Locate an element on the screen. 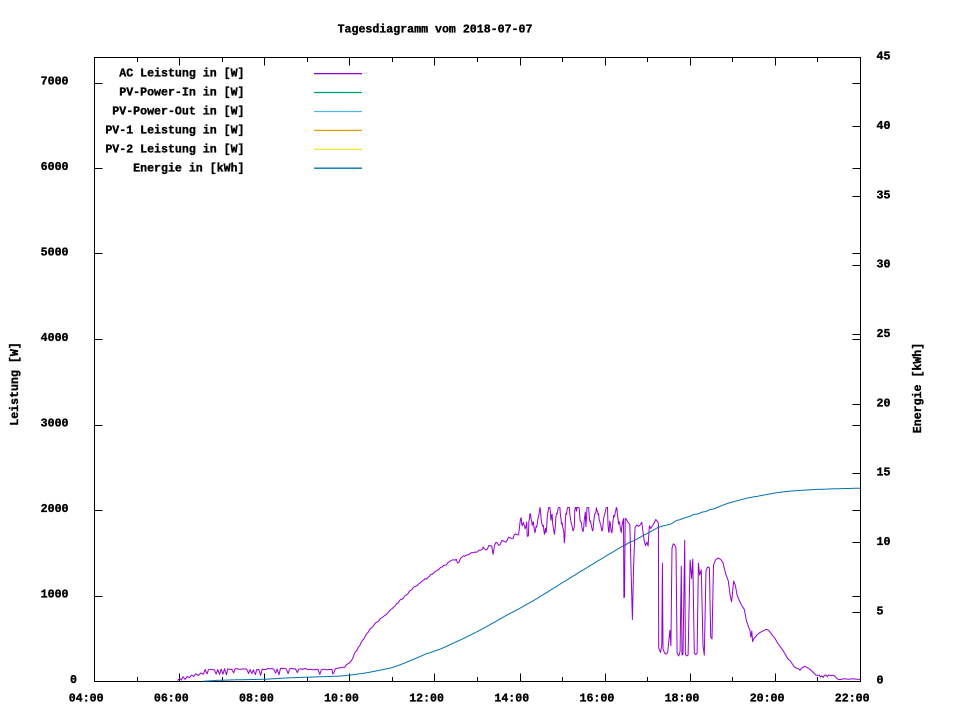 The width and height of the screenshot is (960, 725). svg-text: 20 is located at coordinates (884, 403).